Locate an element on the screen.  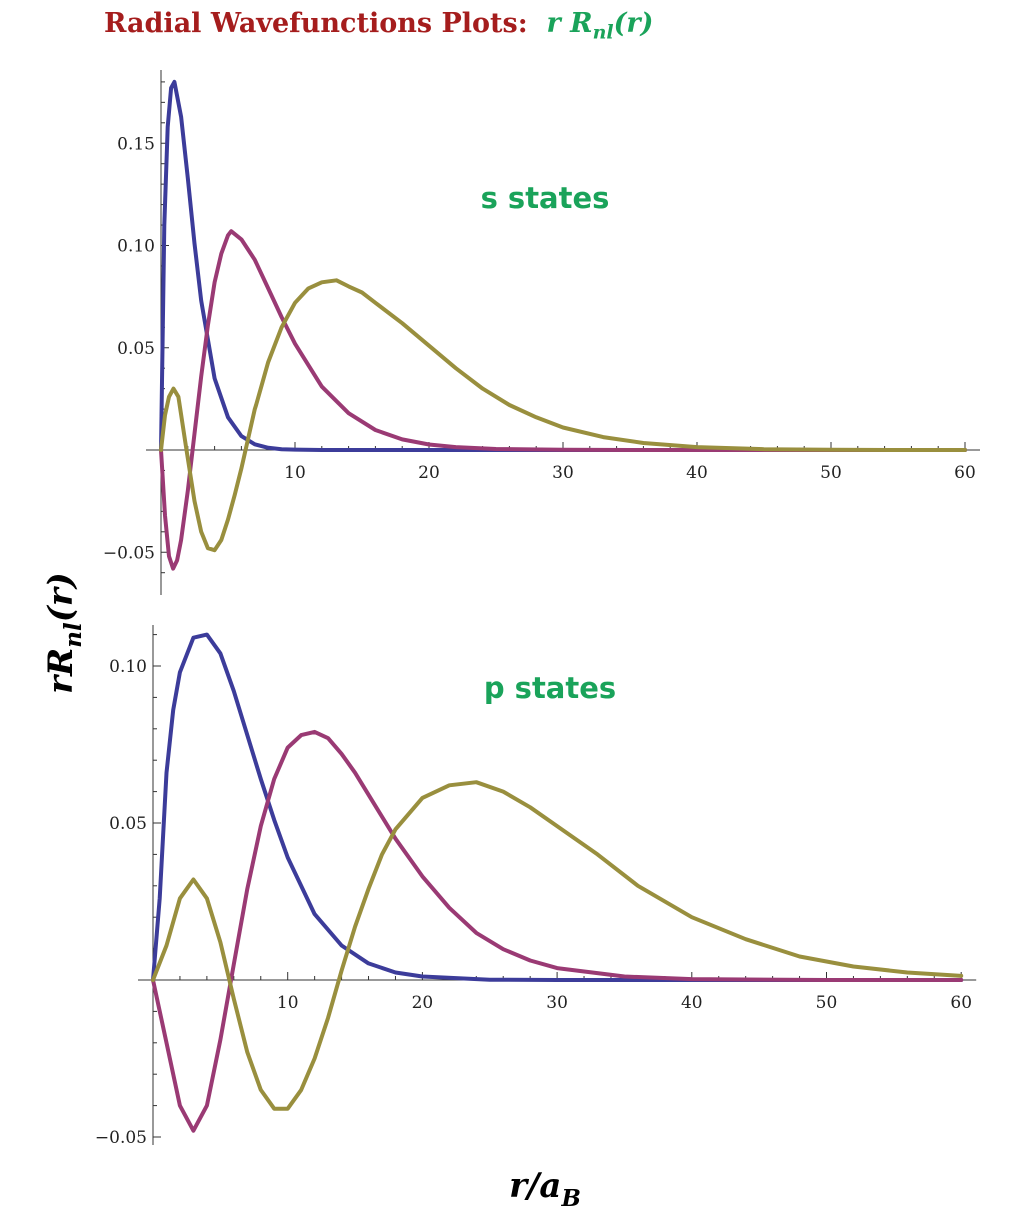
title-formula-R: R is located at coordinates (581, 23).